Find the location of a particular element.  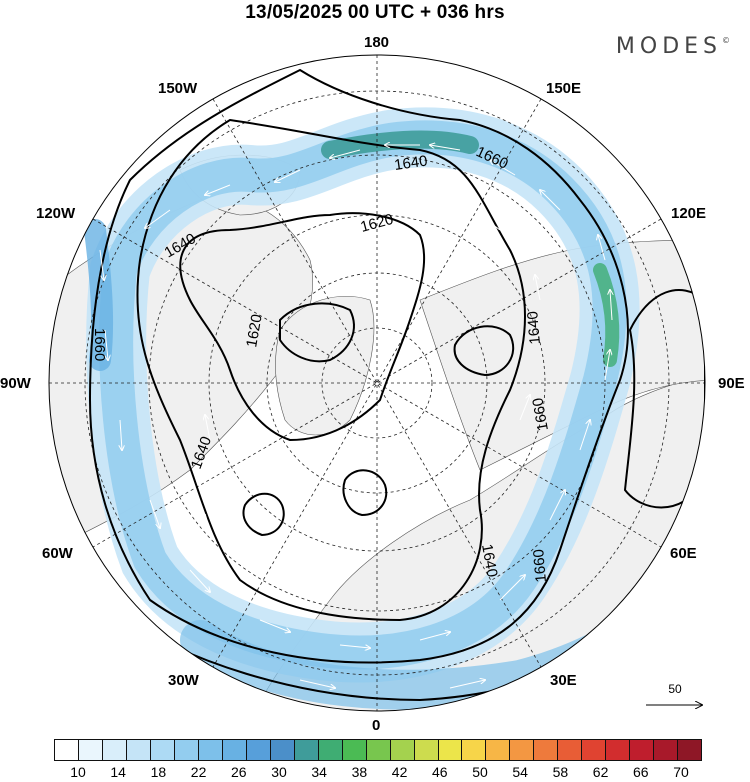

colorbar is located at coordinates (378, 750).